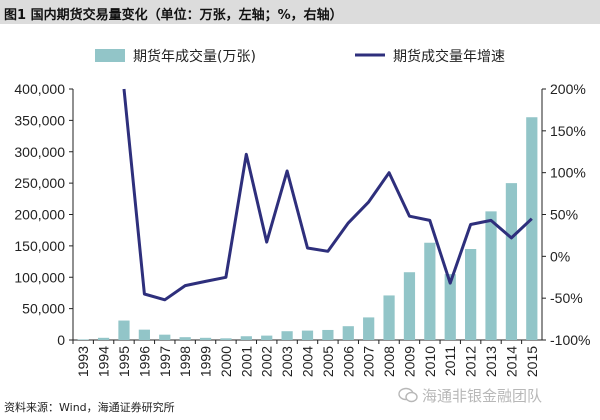 The image size is (600, 420). Describe the element at coordinates (110, 55) in the screenshot. I see `legend-bar-swatch` at that location.